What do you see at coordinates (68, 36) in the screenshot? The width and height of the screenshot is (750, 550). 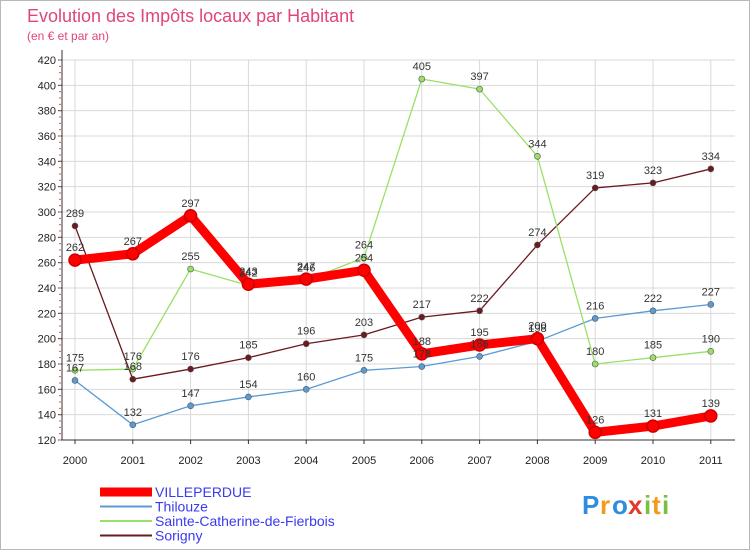 I see `chart-subtitle: (en € et par an)` at bounding box center [68, 36].